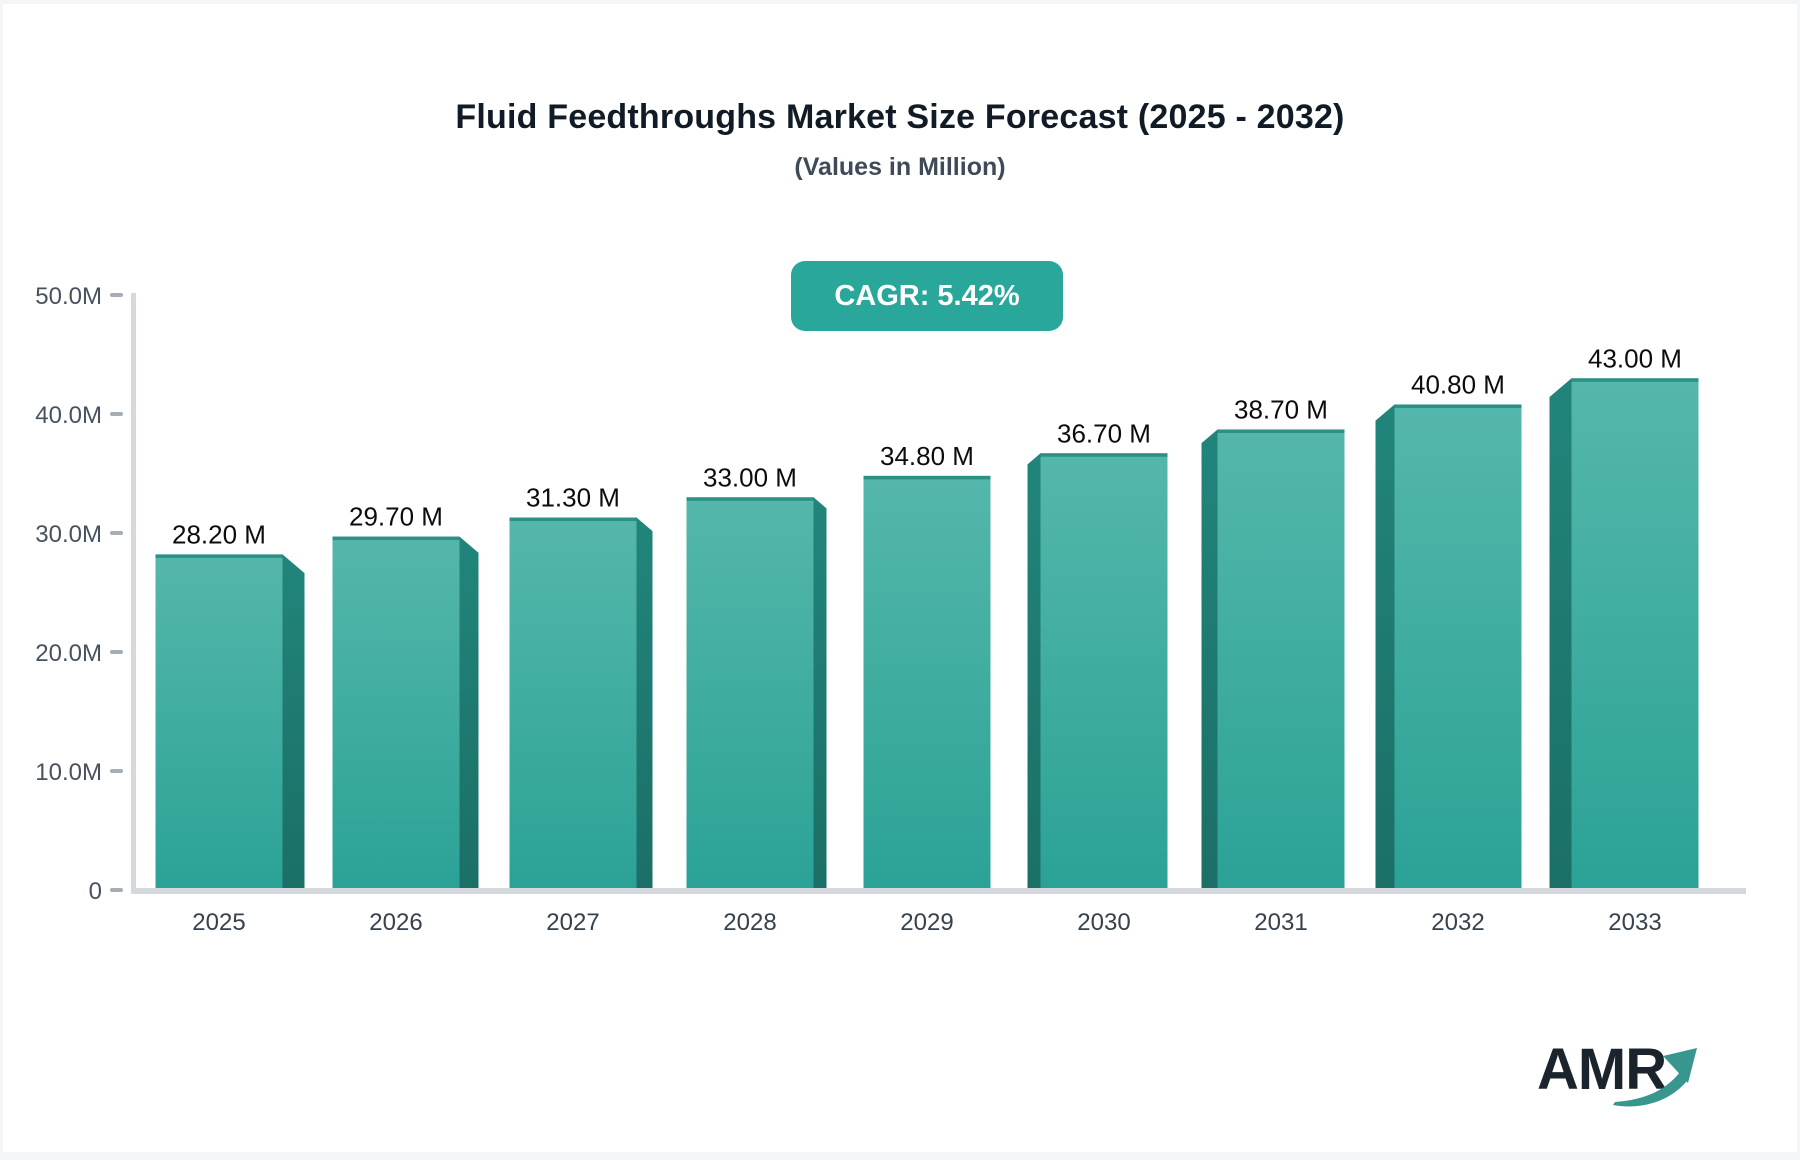  Describe the element at coordinates (68, 296) in the screenshot. I see `y-tick-label: 50.0M` at that location.